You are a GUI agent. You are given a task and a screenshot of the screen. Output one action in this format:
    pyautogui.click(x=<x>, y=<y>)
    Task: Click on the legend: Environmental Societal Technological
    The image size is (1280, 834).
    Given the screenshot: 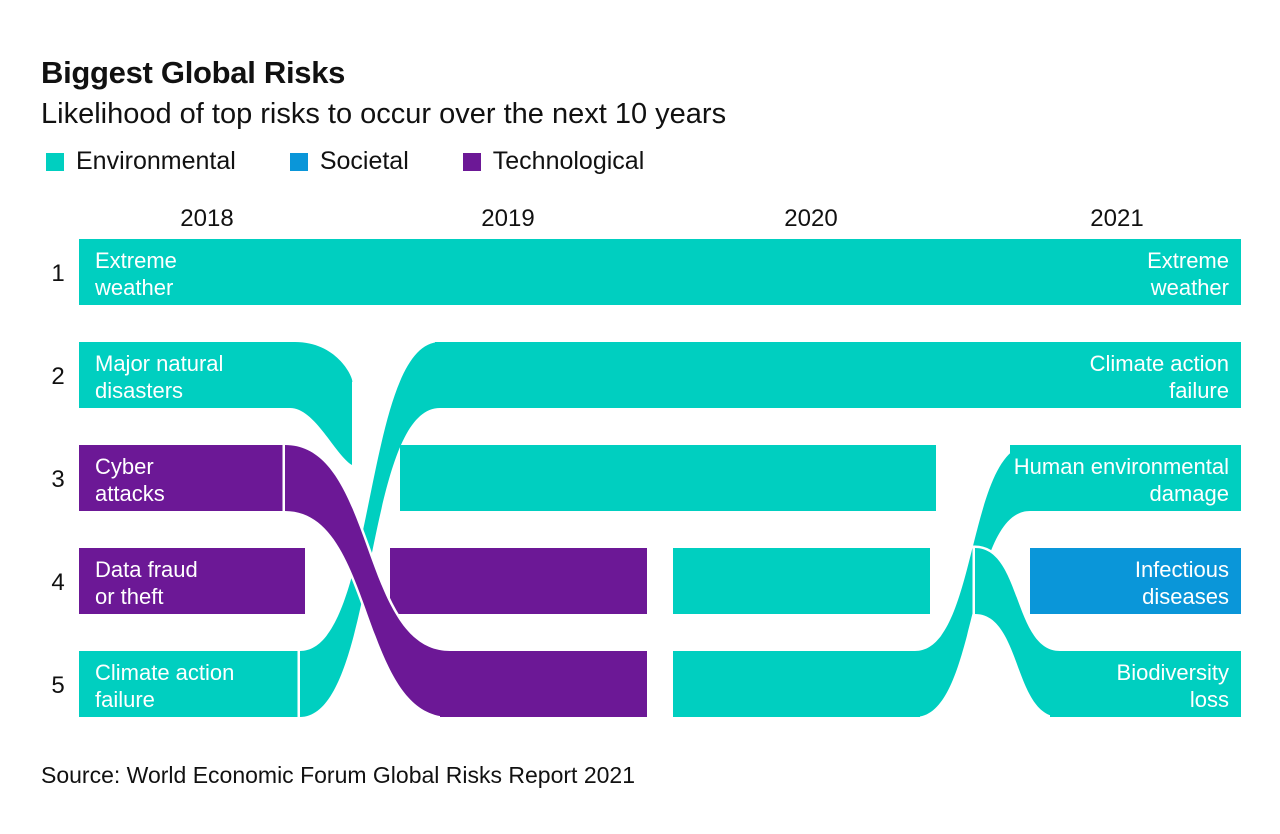 What is the action you would take?
    pyautogui.click(x=372, y=161)
    